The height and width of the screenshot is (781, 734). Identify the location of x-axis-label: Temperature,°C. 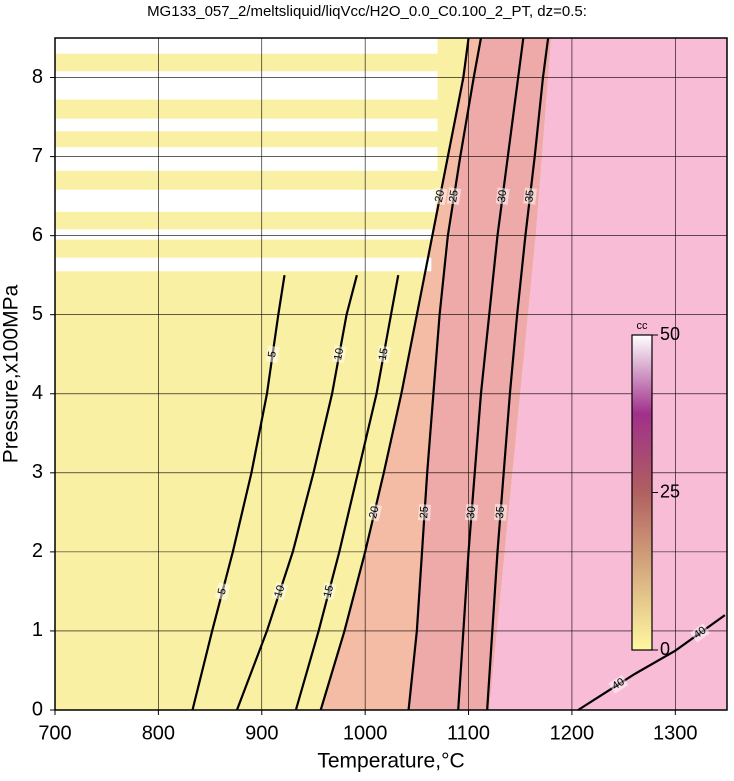
(390, 761).